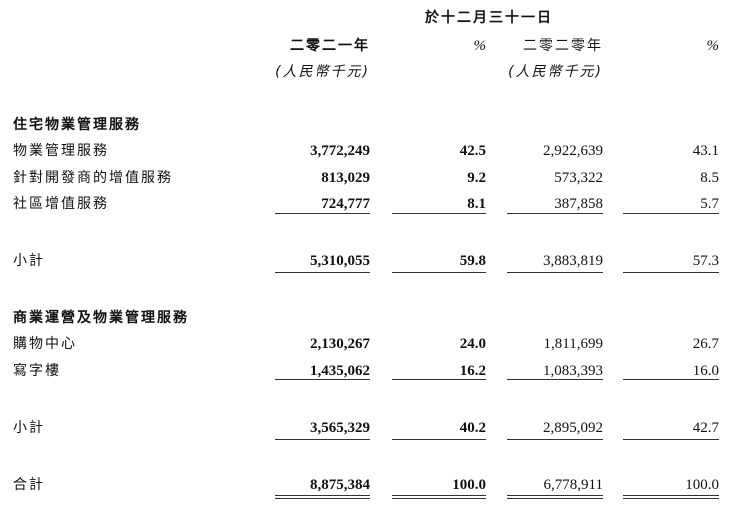 The image size is (735, 505). What do you see at coordinates (472, 344) in the screenshot?
I see `table-row-pct-2021: 24.0` at bounding box center [472, 344].